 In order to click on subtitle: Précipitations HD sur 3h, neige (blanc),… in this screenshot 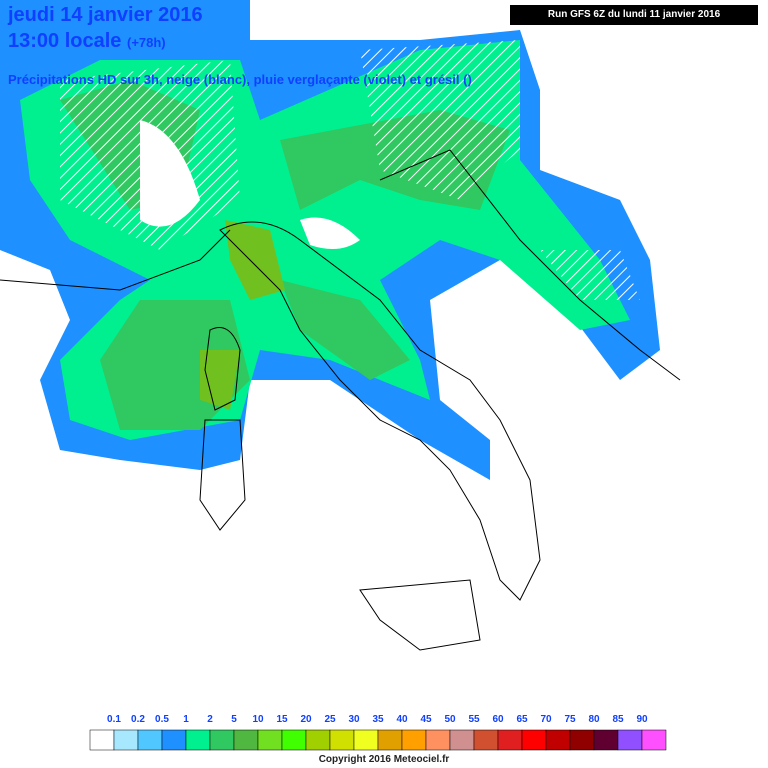, I will do `click(240, 79)`.